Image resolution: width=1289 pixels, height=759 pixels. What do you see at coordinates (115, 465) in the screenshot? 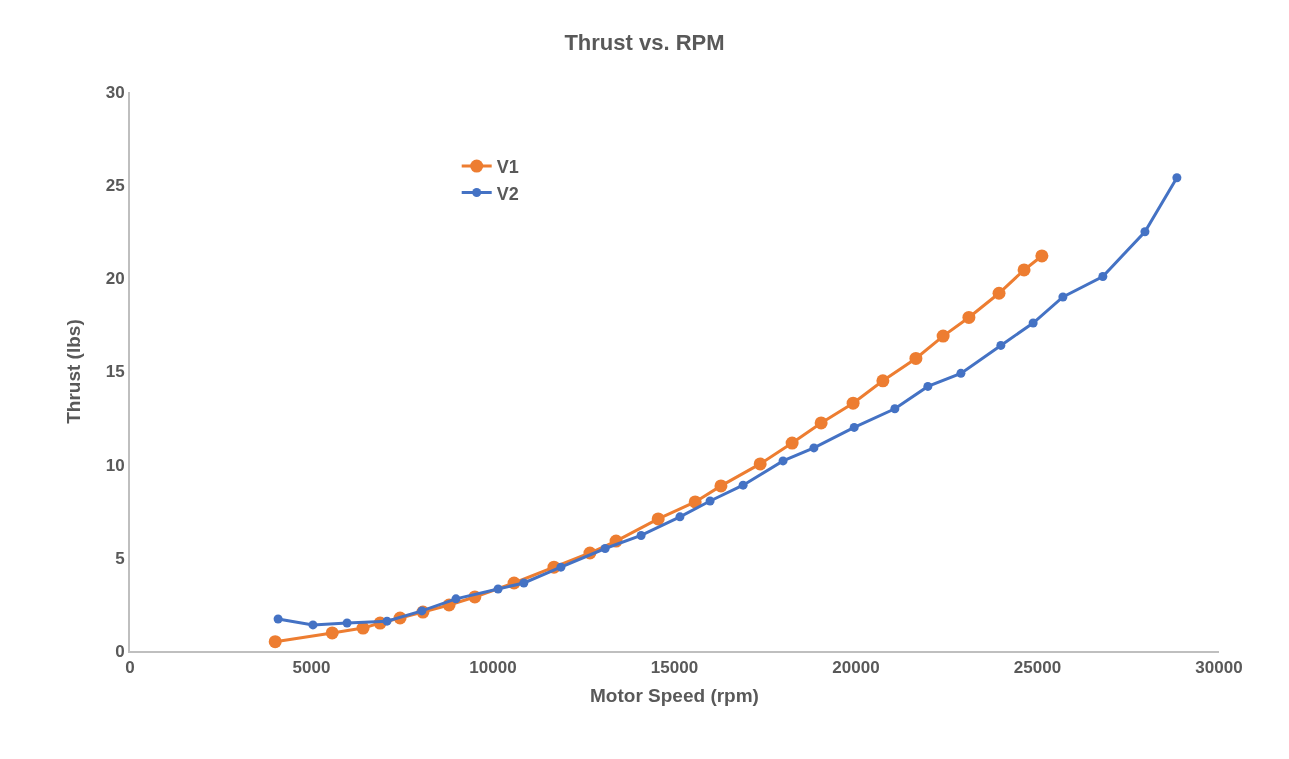
I see `y-tick-label: 10` at bounding box center [115, 465].